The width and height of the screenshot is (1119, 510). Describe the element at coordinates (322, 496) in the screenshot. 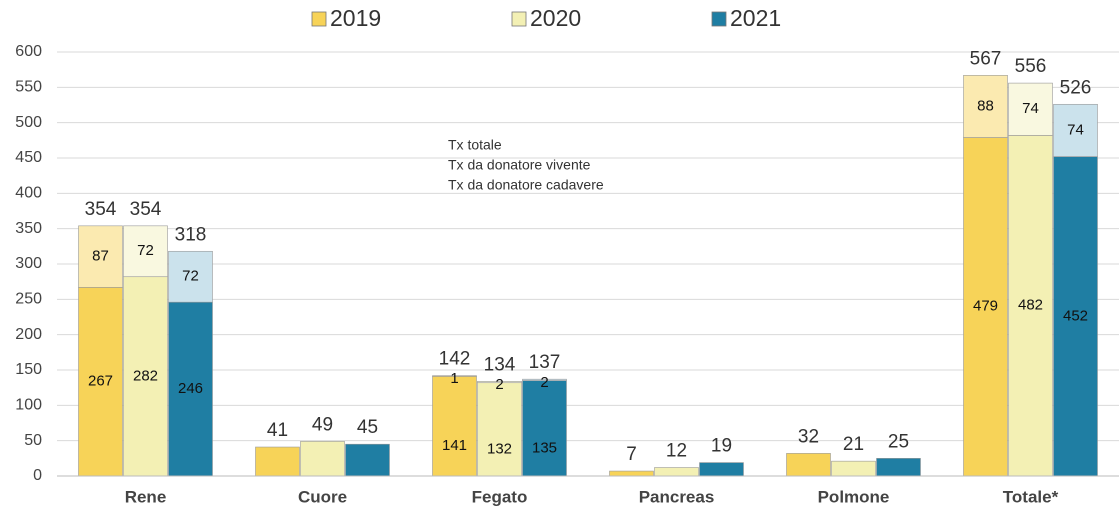

I see `x-tick-label: Cuore` at that location.